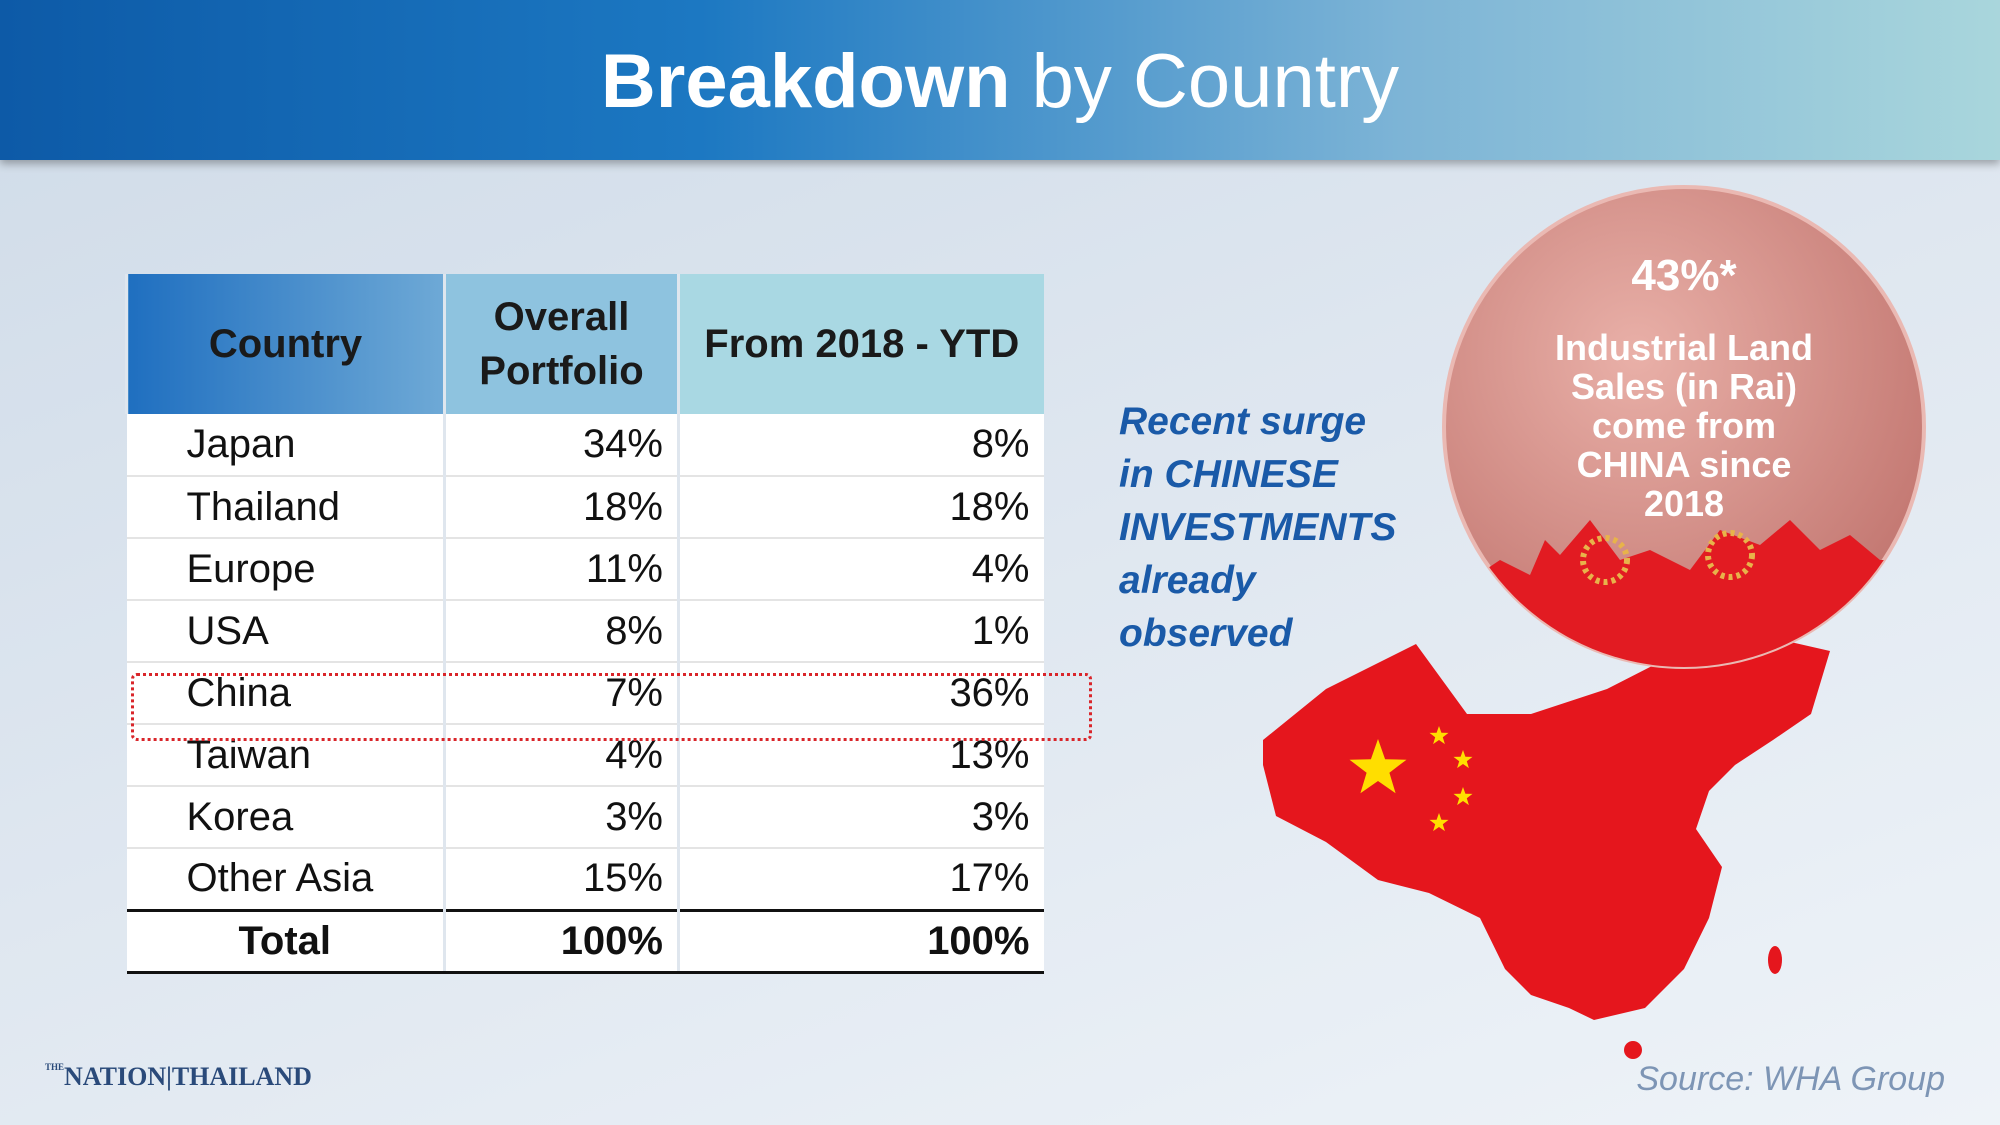  I want to click on table-cell: 36%, so click(860, 693).